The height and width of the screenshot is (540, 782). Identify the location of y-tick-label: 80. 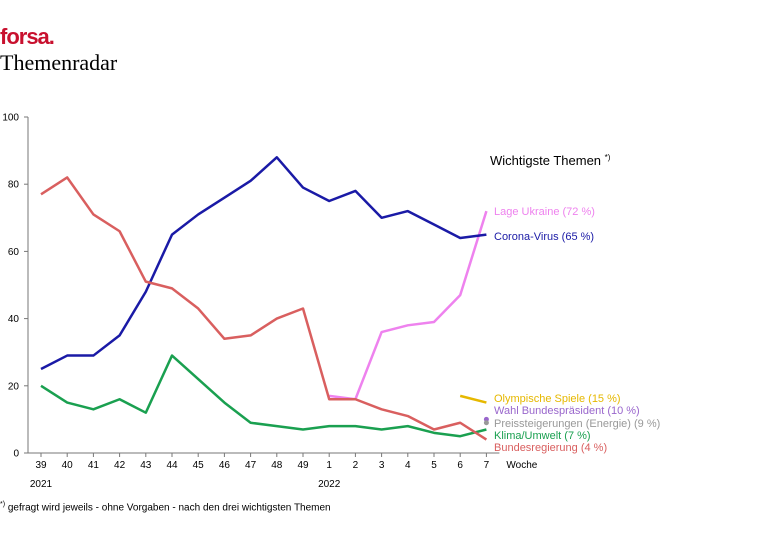
(14, 185).